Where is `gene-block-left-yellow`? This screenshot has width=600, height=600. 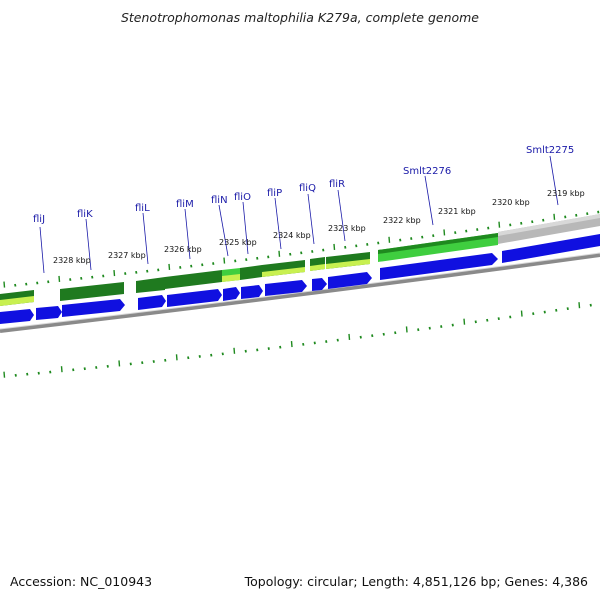 gene-block-left-yellow is located at coordinates (17, 301).